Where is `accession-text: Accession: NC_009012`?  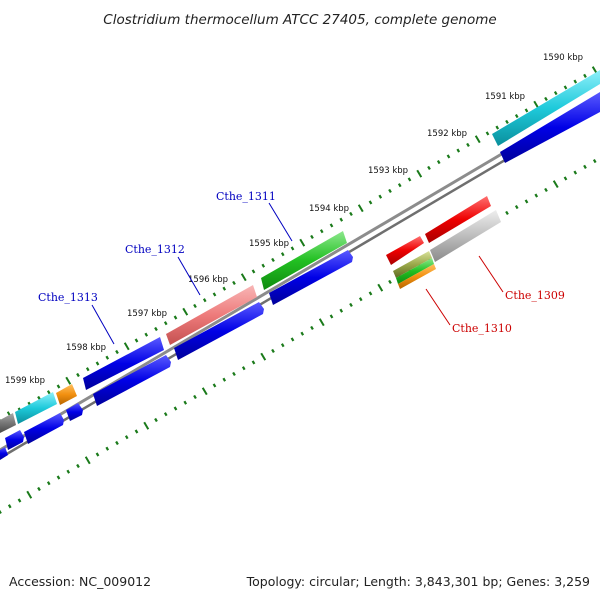 accession-text: Accession: NC_009012 is located at coordinates (80, 581).